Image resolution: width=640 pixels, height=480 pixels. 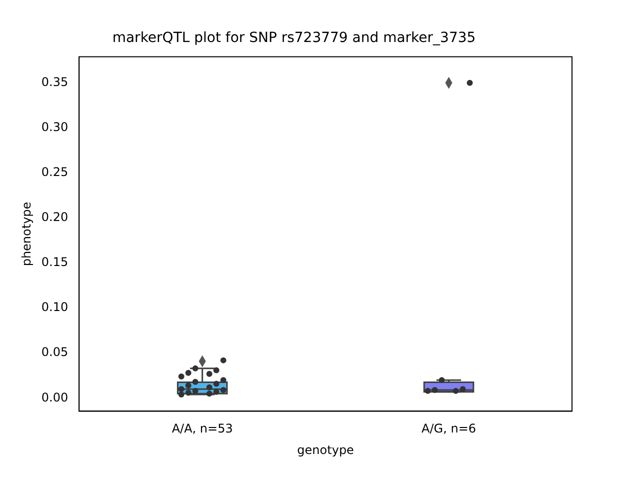 I want to click on y-tick-label: 0.05, so click(x=54, y=352).